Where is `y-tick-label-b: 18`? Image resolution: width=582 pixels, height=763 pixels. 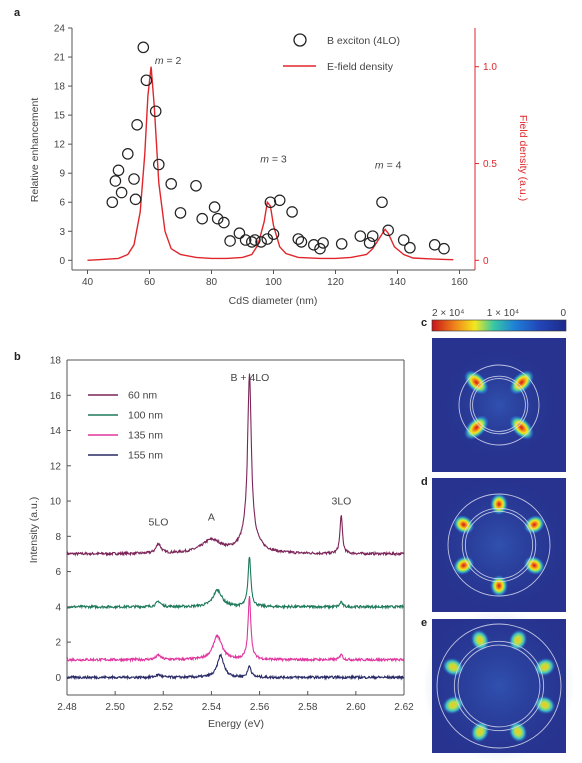 y-tick-label-b: 18 is located at coordinates (56, 361).